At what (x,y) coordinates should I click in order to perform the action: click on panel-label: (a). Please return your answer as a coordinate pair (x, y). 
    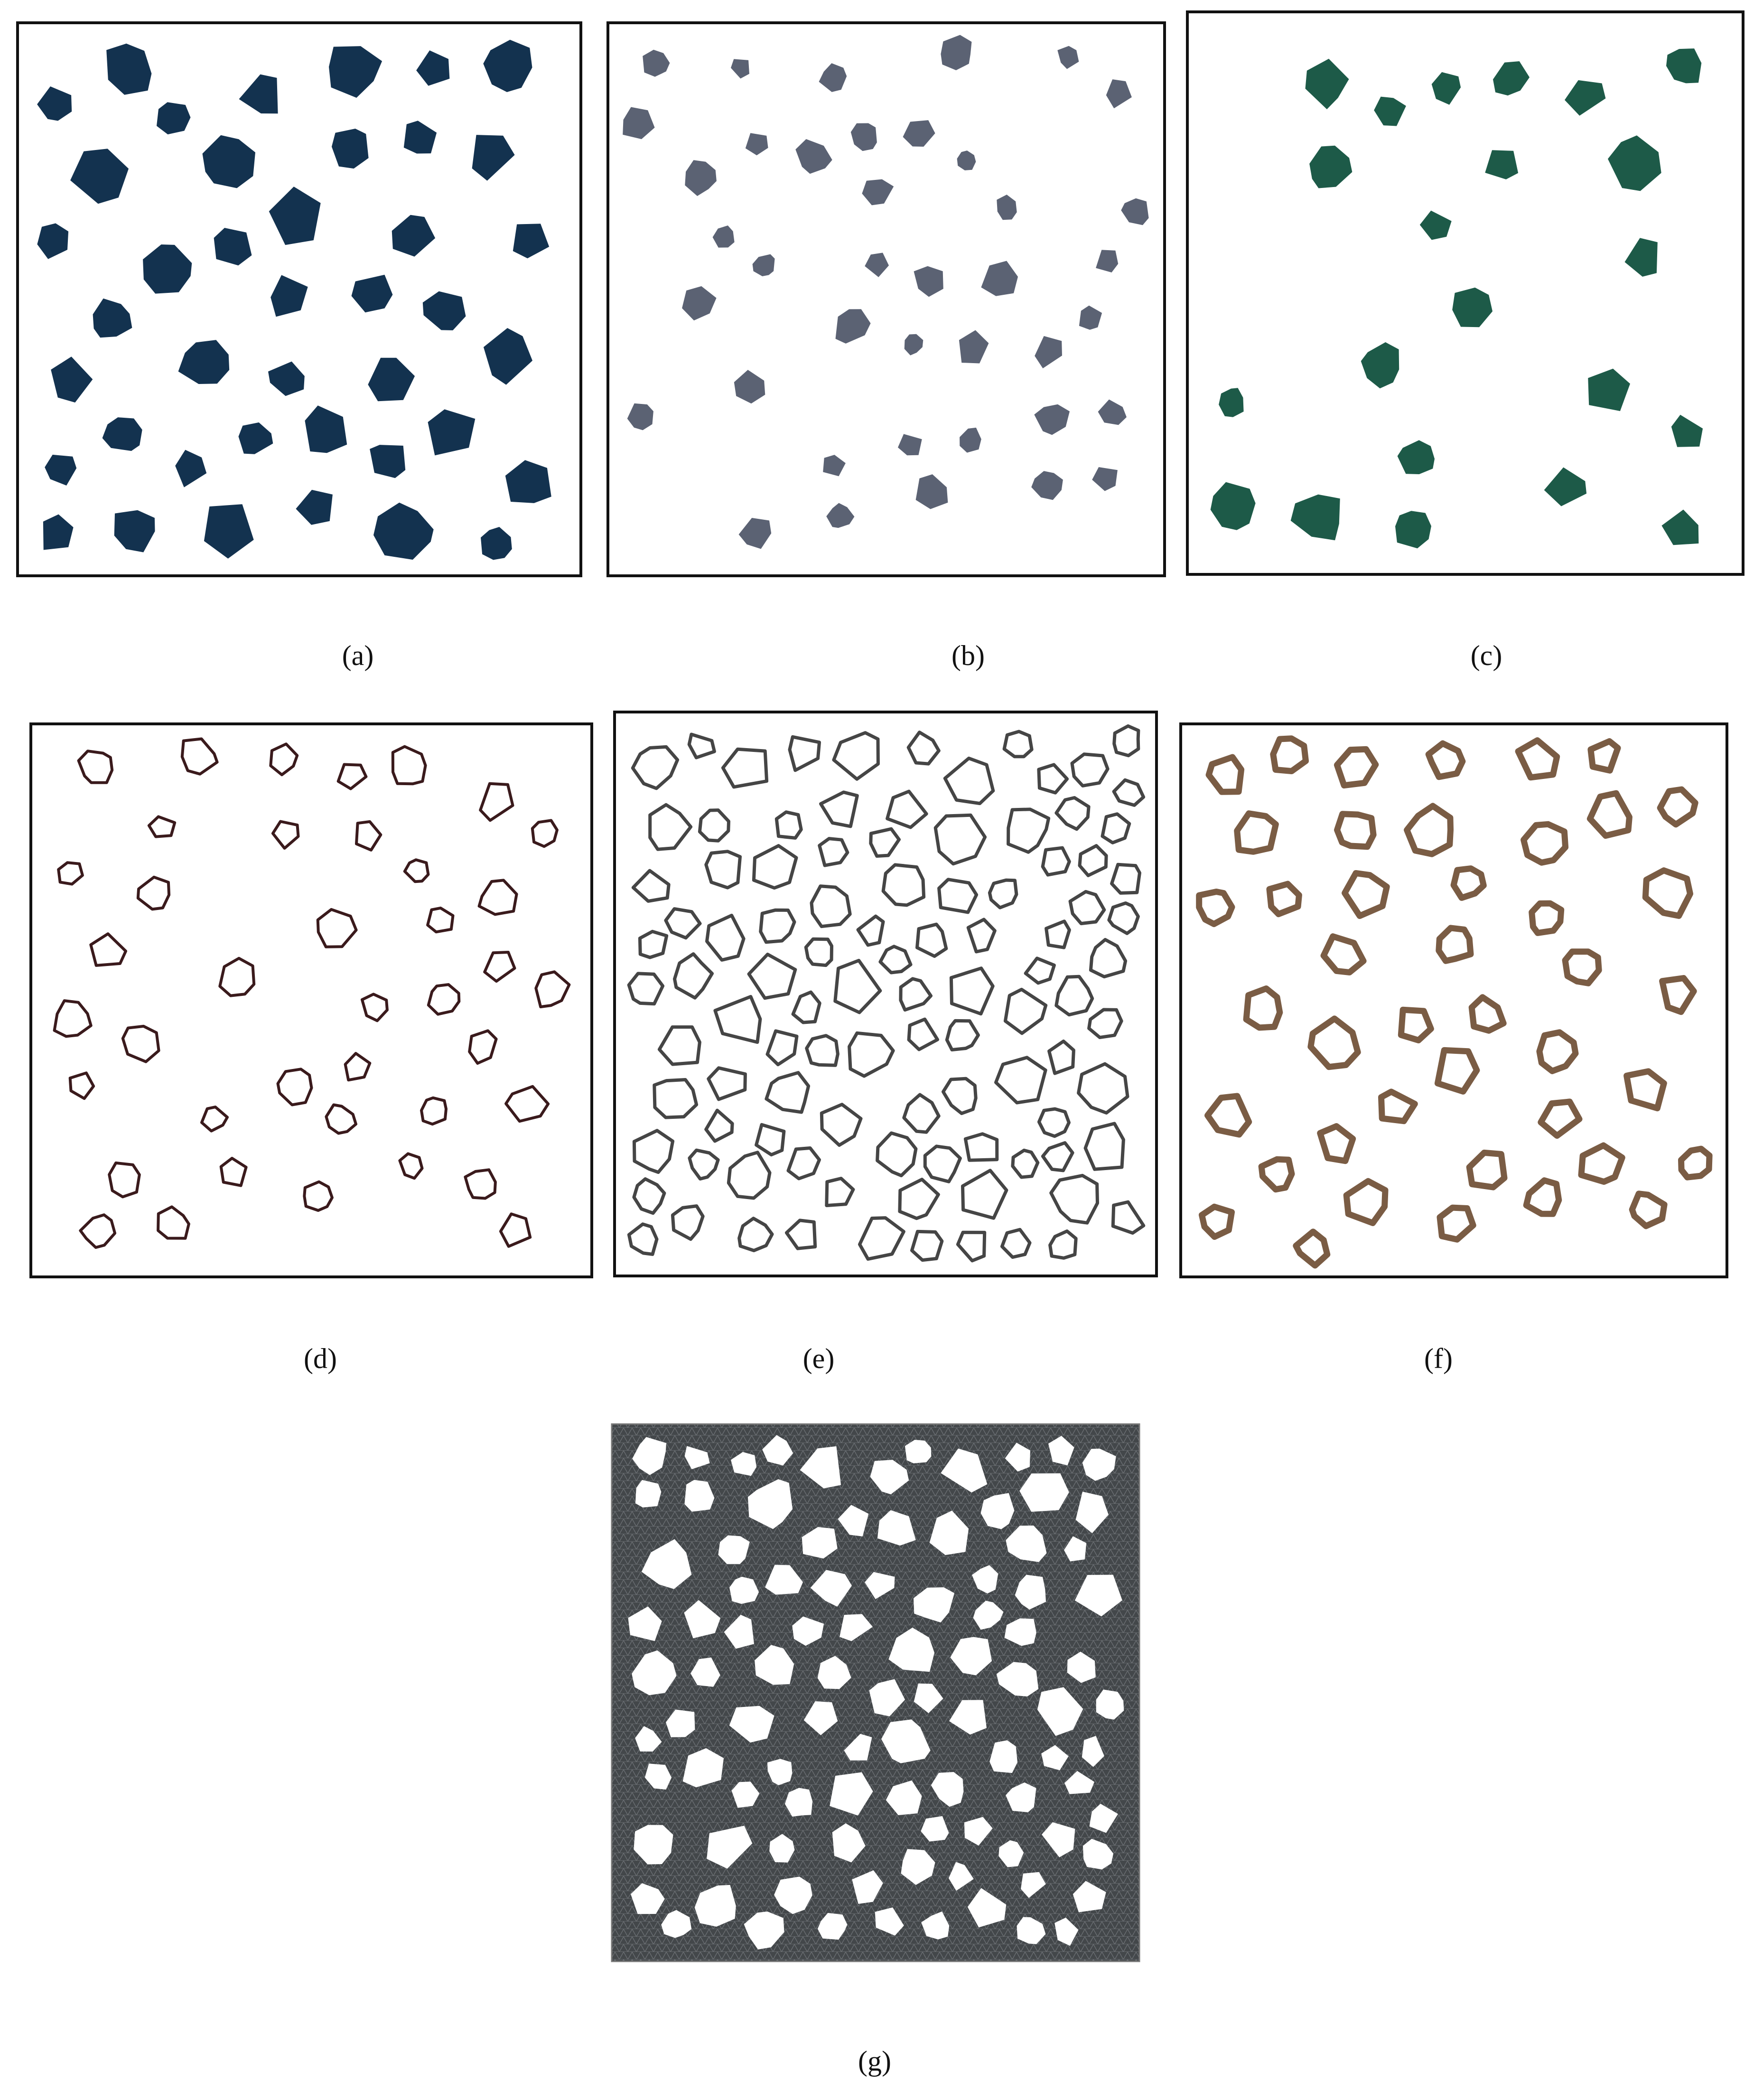
    Looking at the image, I should click on (358, 655).